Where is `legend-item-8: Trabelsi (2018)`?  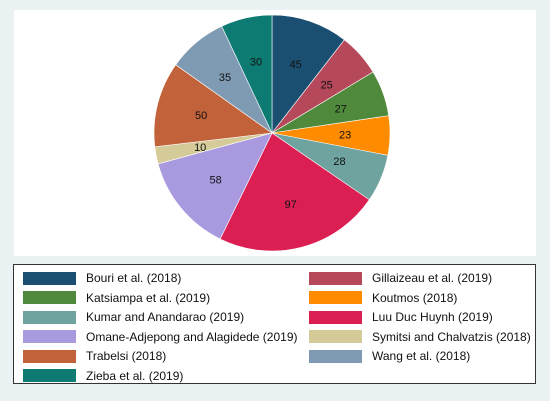
legend-item-8: Trabelsi (2018) is located at coordinates (94, 356).